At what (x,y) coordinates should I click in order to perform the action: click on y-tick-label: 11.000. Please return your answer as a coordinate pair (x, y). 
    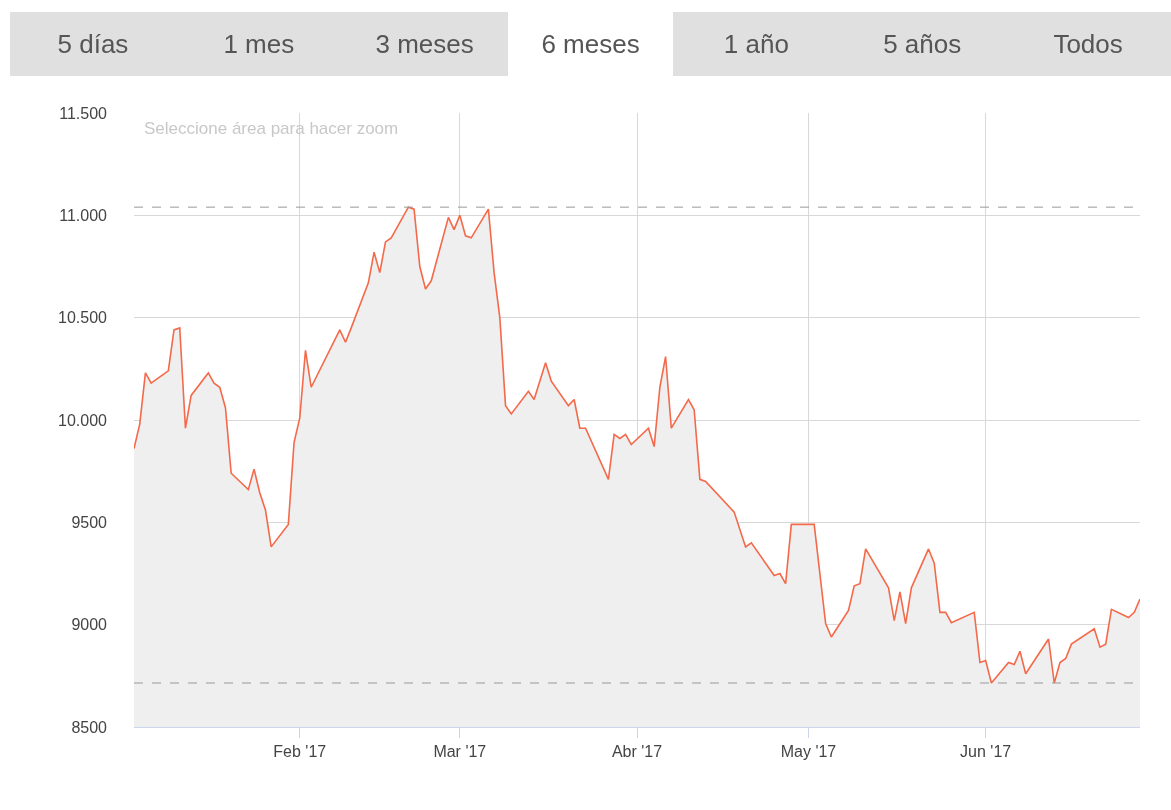
    Looking at the image, I should click on (83, 215).